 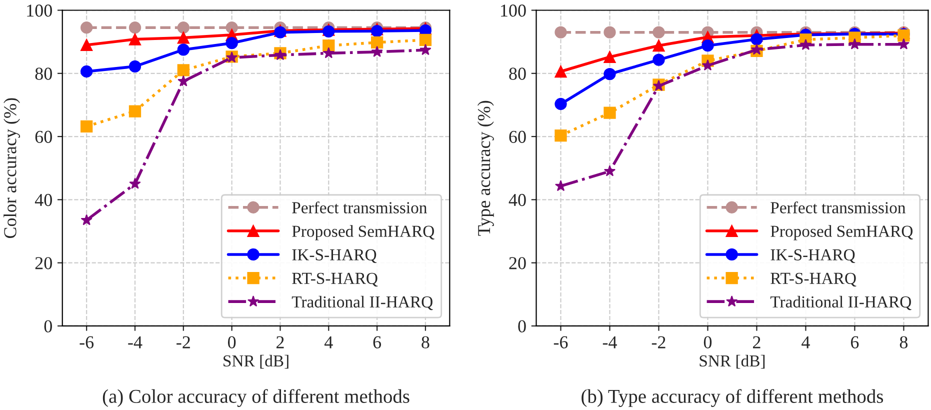 What do you see at coordinates (12, 168) in the screenshot?
I see `y-axis-title: Color accuracy (%)` at bounding box center [12, 168].